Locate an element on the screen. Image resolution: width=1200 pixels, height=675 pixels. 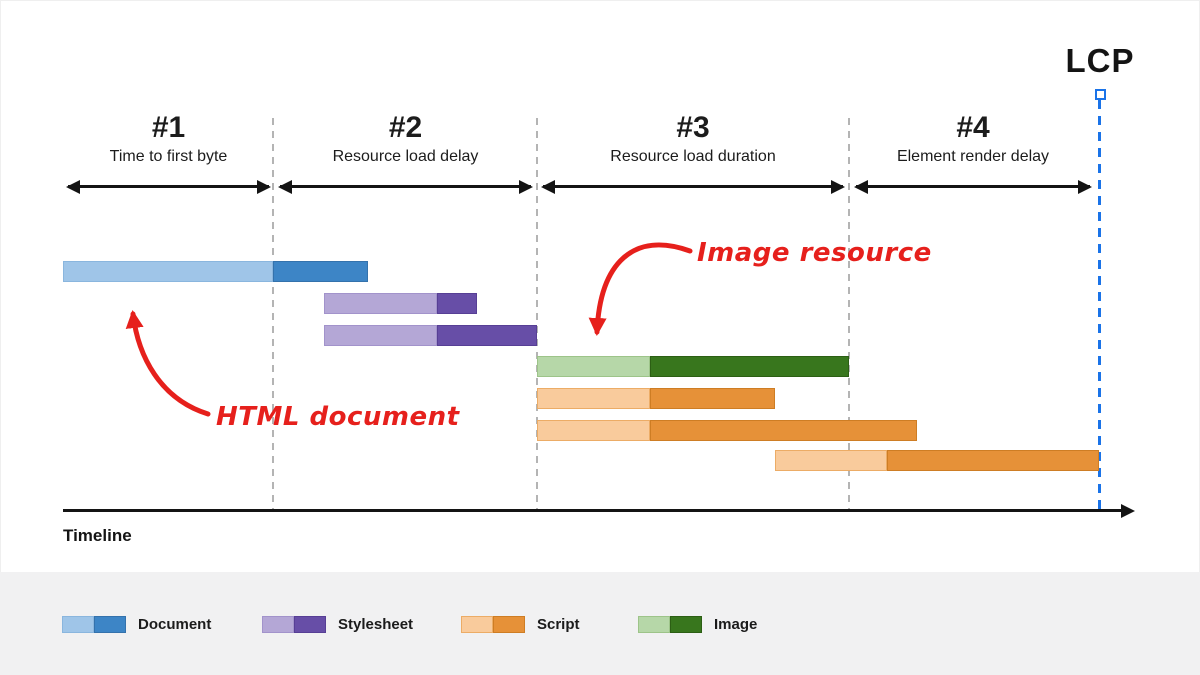
phase-2-number: #2 is located at coordinates (405, 127).